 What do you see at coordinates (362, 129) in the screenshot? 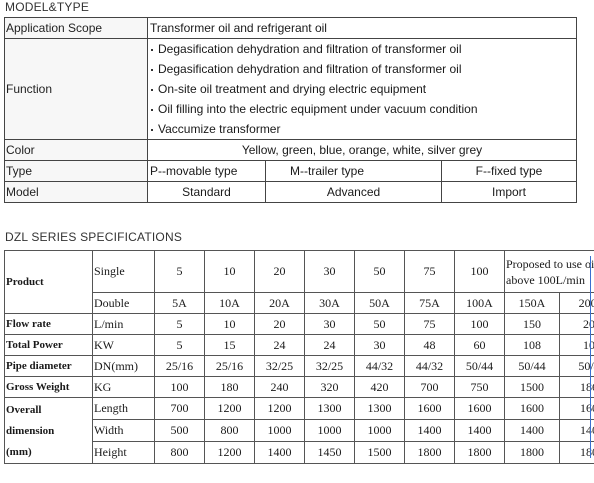
I see `function-item: Vaccumize transformer` at bounding box center [362, 129].